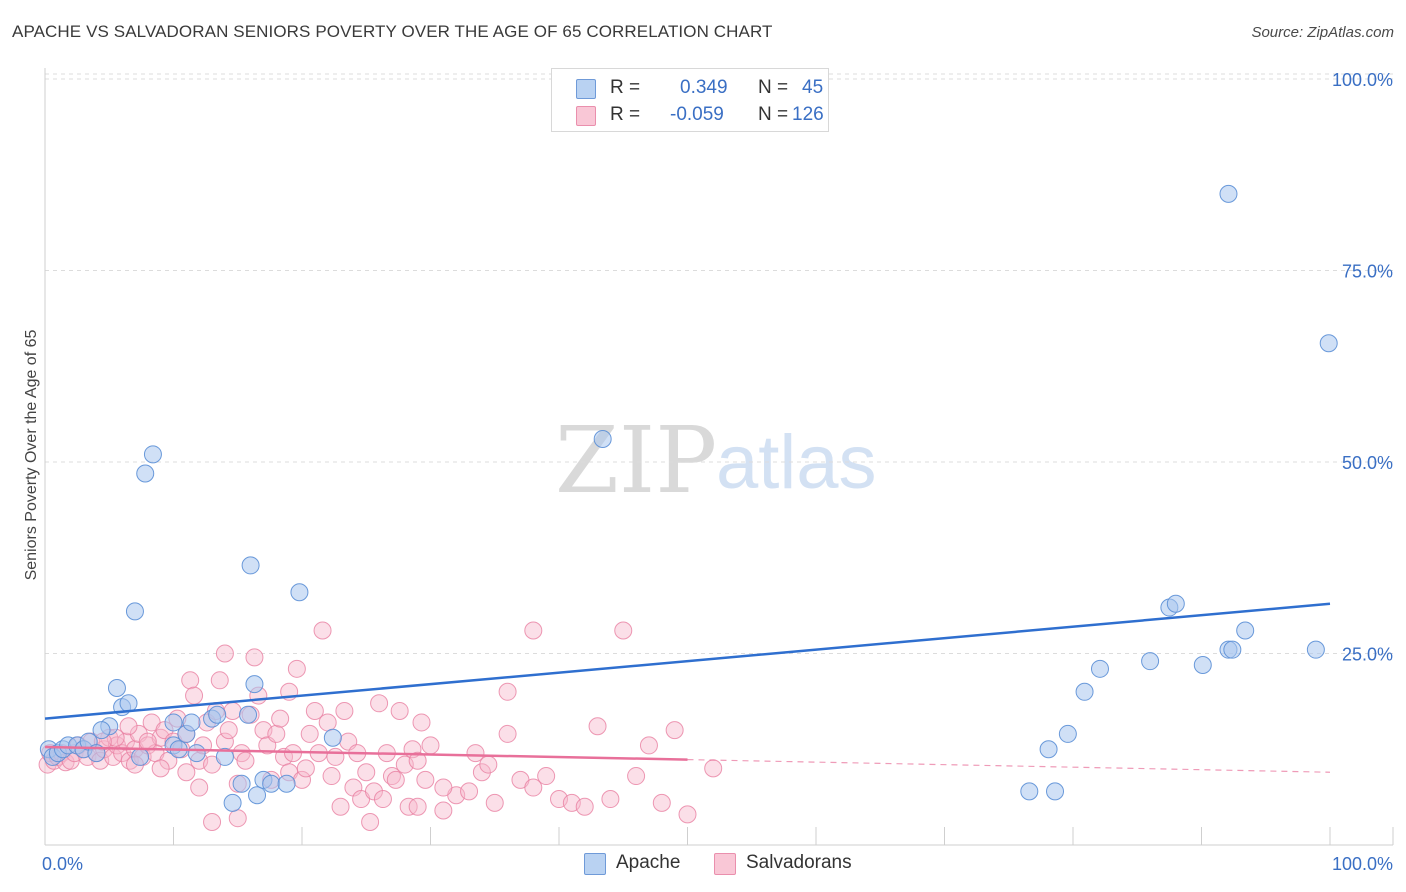 Image resolution: width=1406 pixels, height=892 pixels. What do you see at coordinates (1322, 32) in the screenshot?
I see `source-label: Source: ZipAtlas.com` at bounding box center [1322, 32].